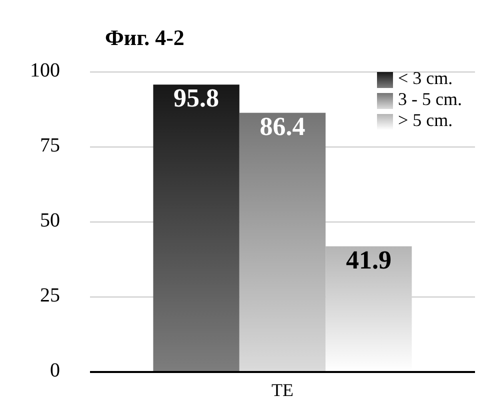  I want to click on y-tick-label: 100, so click(45, 71).